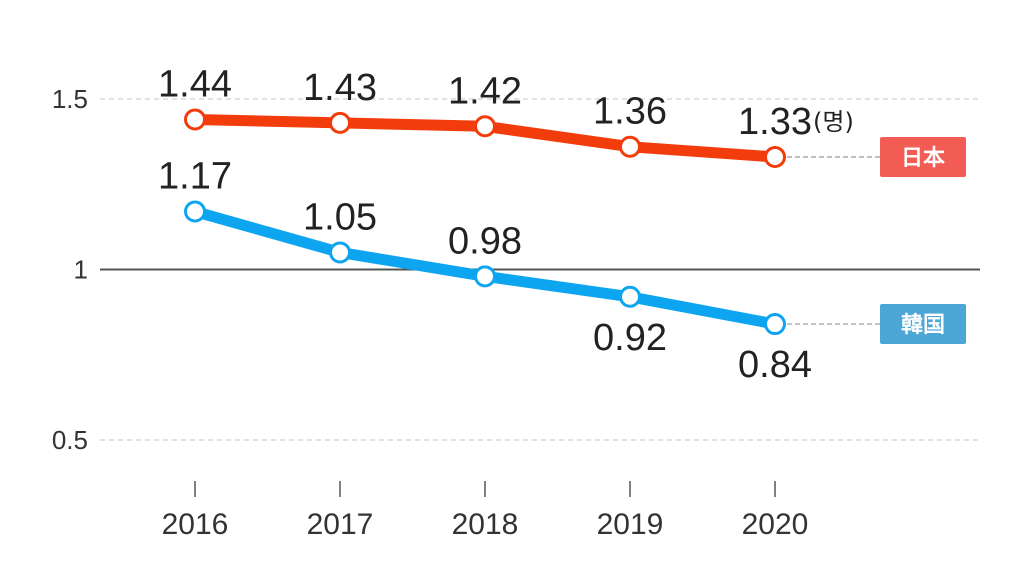  What do you see at coordinates (195, 177) in the screenshot?
I see `data-label: 1.17` at bounding box center [195, 177].